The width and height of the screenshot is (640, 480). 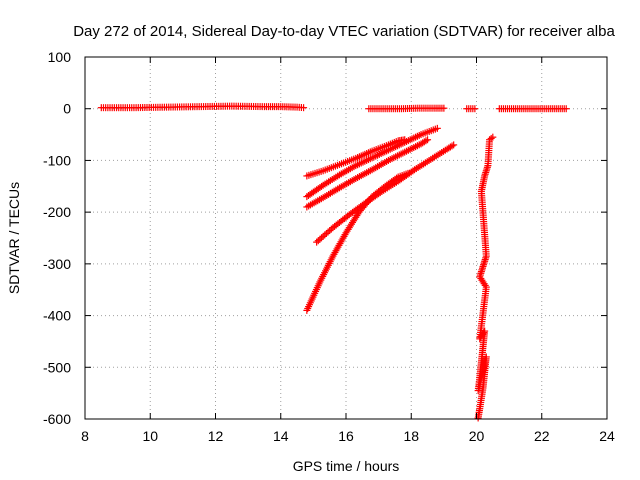 I want to click on y-tick-label: -200, so click(x=57, y=212).